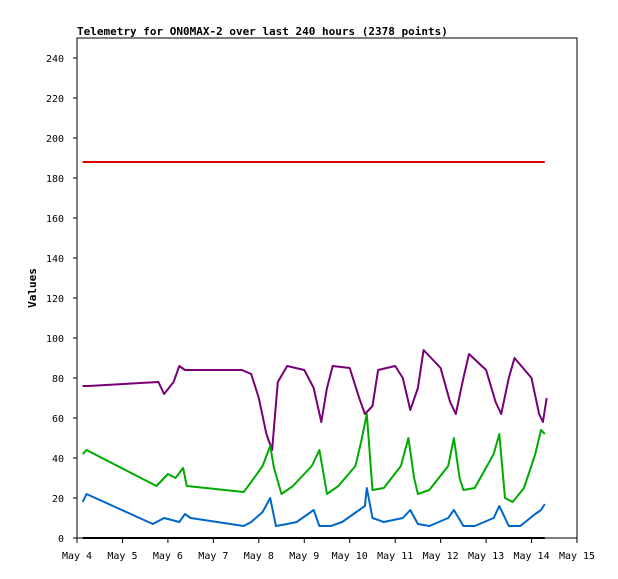  I want to click on y-tick-label: 200, so click(55, 139).